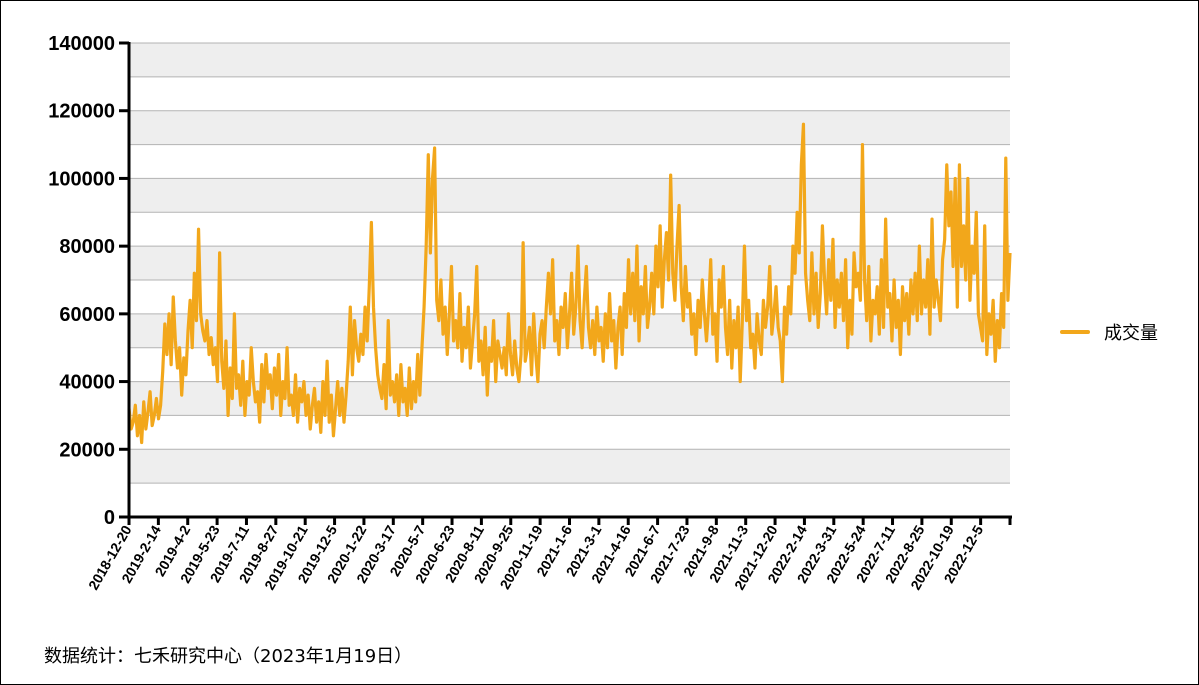  Describe the element at coordinates (109, 518) in the screenshot. I see `y-tick-label: 0` at that location.